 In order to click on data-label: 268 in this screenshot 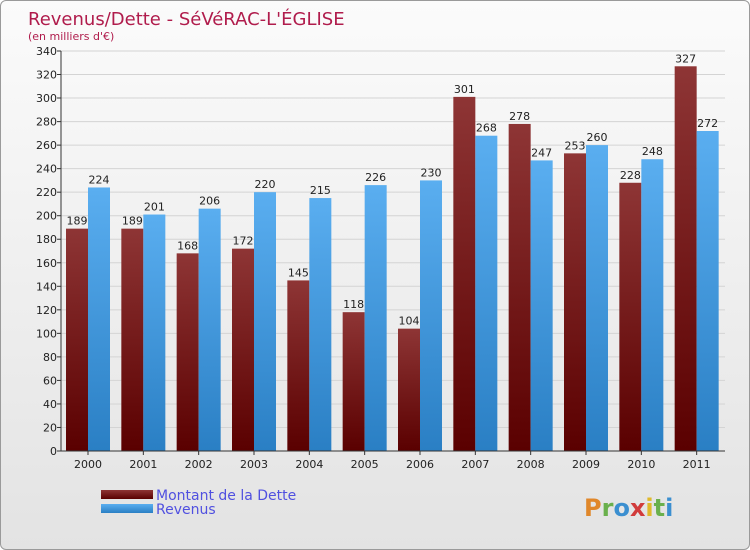, I will do `click(486, 128)`.